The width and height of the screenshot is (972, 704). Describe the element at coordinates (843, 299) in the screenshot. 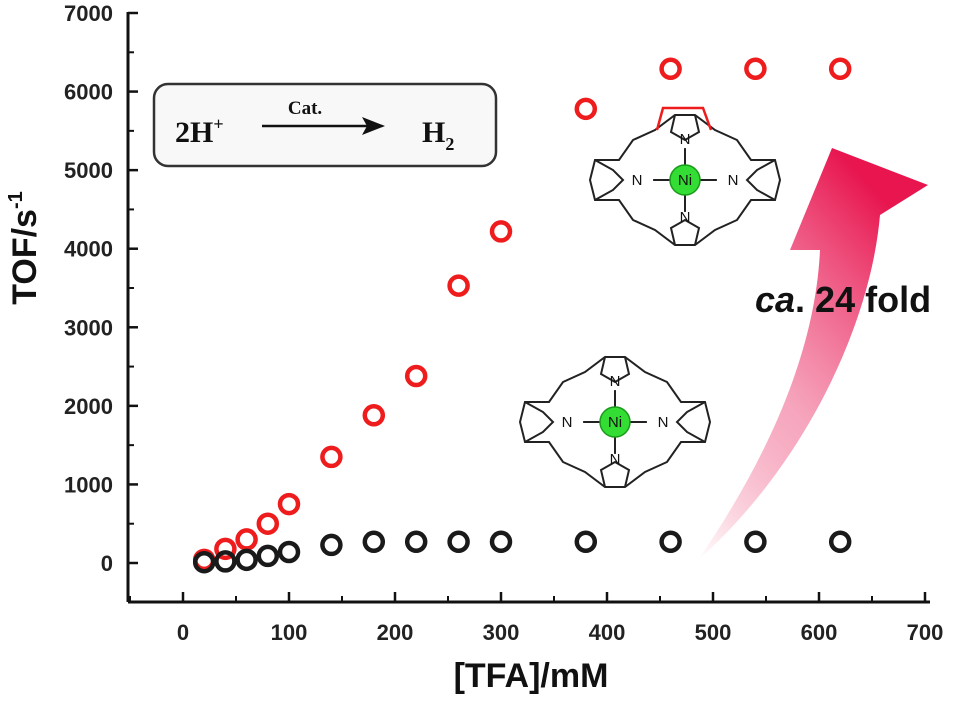

I see `fold-label: ca. 24 fold` at that location.